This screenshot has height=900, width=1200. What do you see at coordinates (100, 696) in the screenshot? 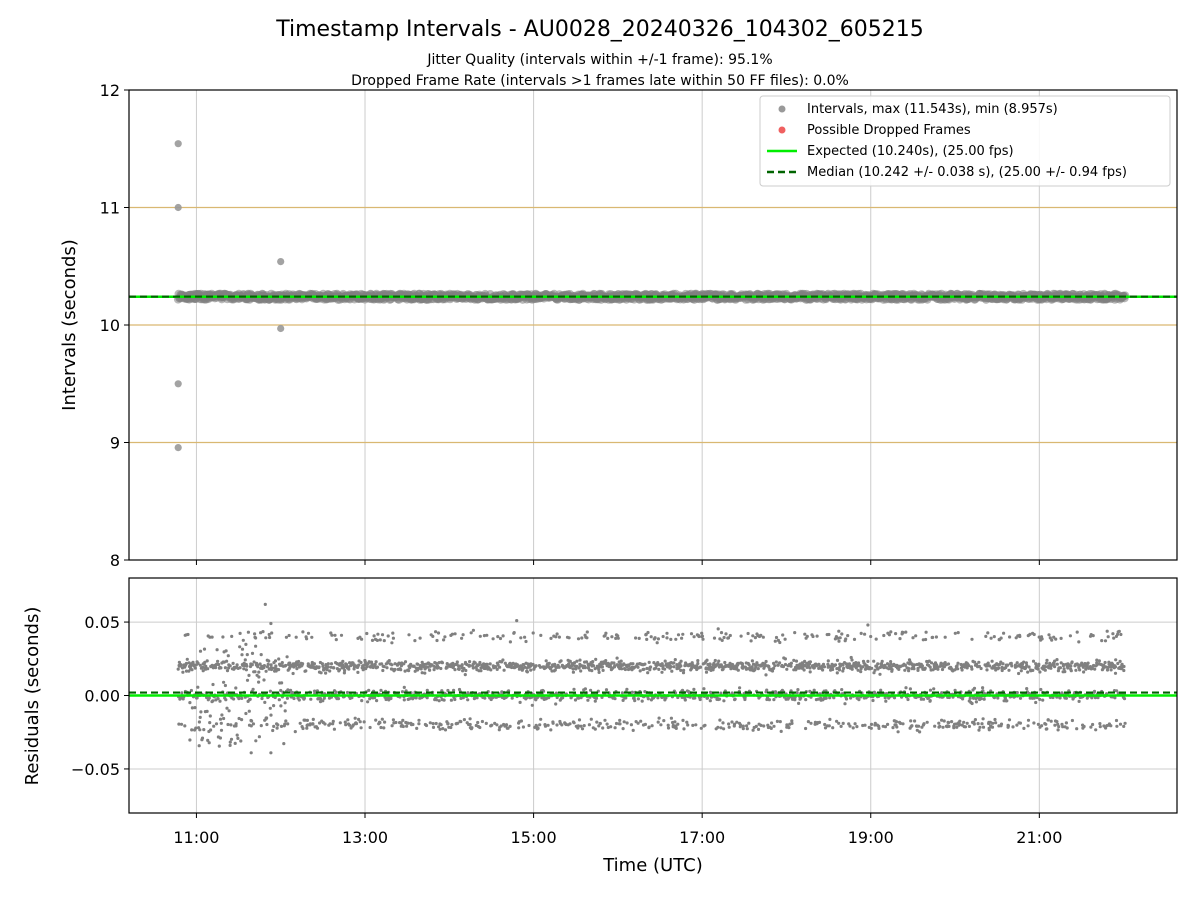
I see `residuals-y-axis: −0.050.000.05` at bounding box center [100, 696].